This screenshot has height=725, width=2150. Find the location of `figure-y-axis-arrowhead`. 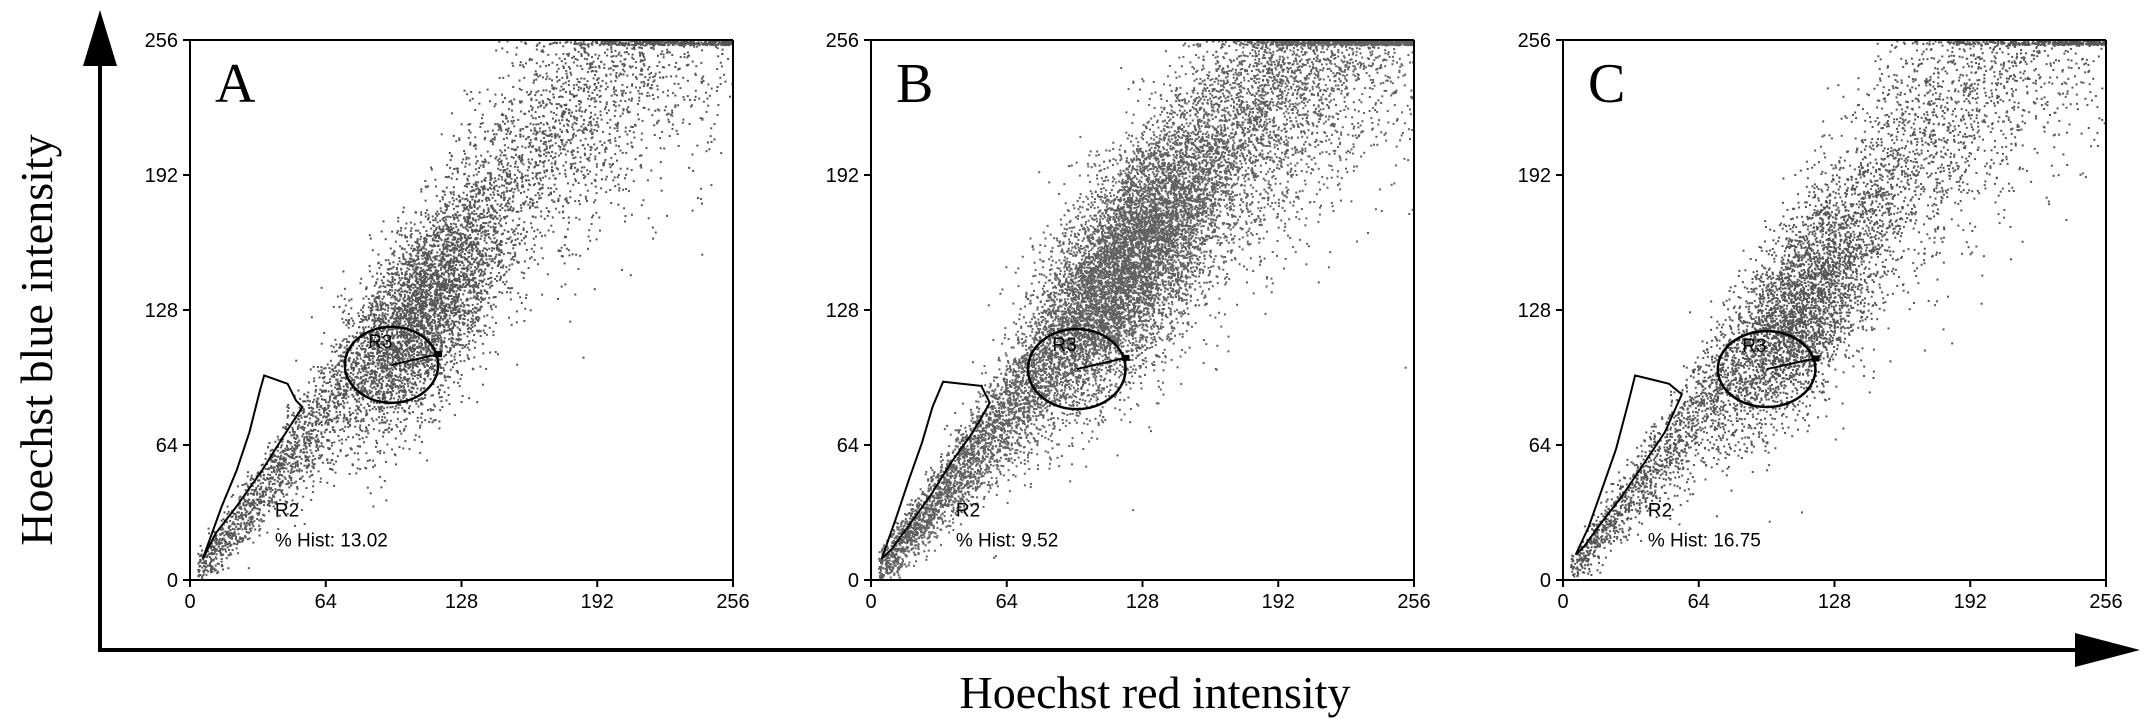

figure-y-axis-arrowhead is located at coordinates (100, 38).